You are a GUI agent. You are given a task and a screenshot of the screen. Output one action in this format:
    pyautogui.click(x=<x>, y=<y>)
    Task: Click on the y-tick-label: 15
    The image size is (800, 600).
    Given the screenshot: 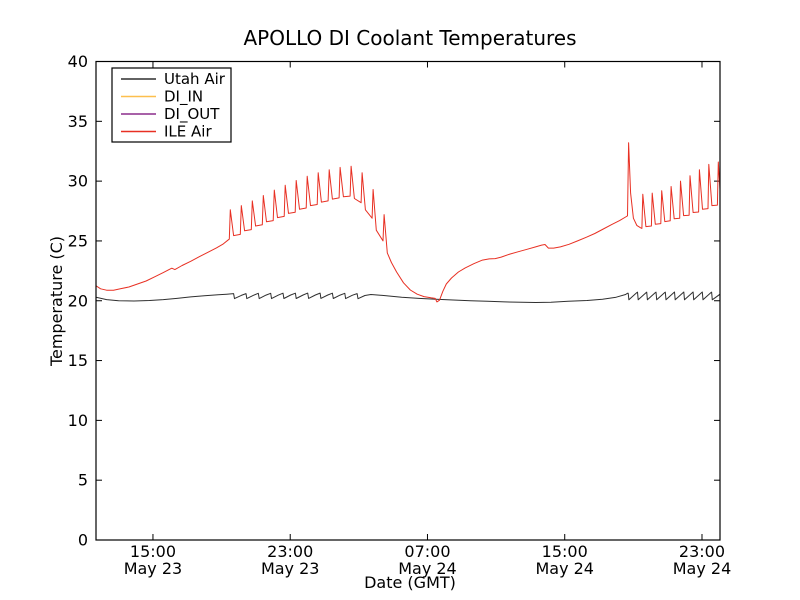 What is the action you would take?
    pyautogui.click(x=78, y=360)
    